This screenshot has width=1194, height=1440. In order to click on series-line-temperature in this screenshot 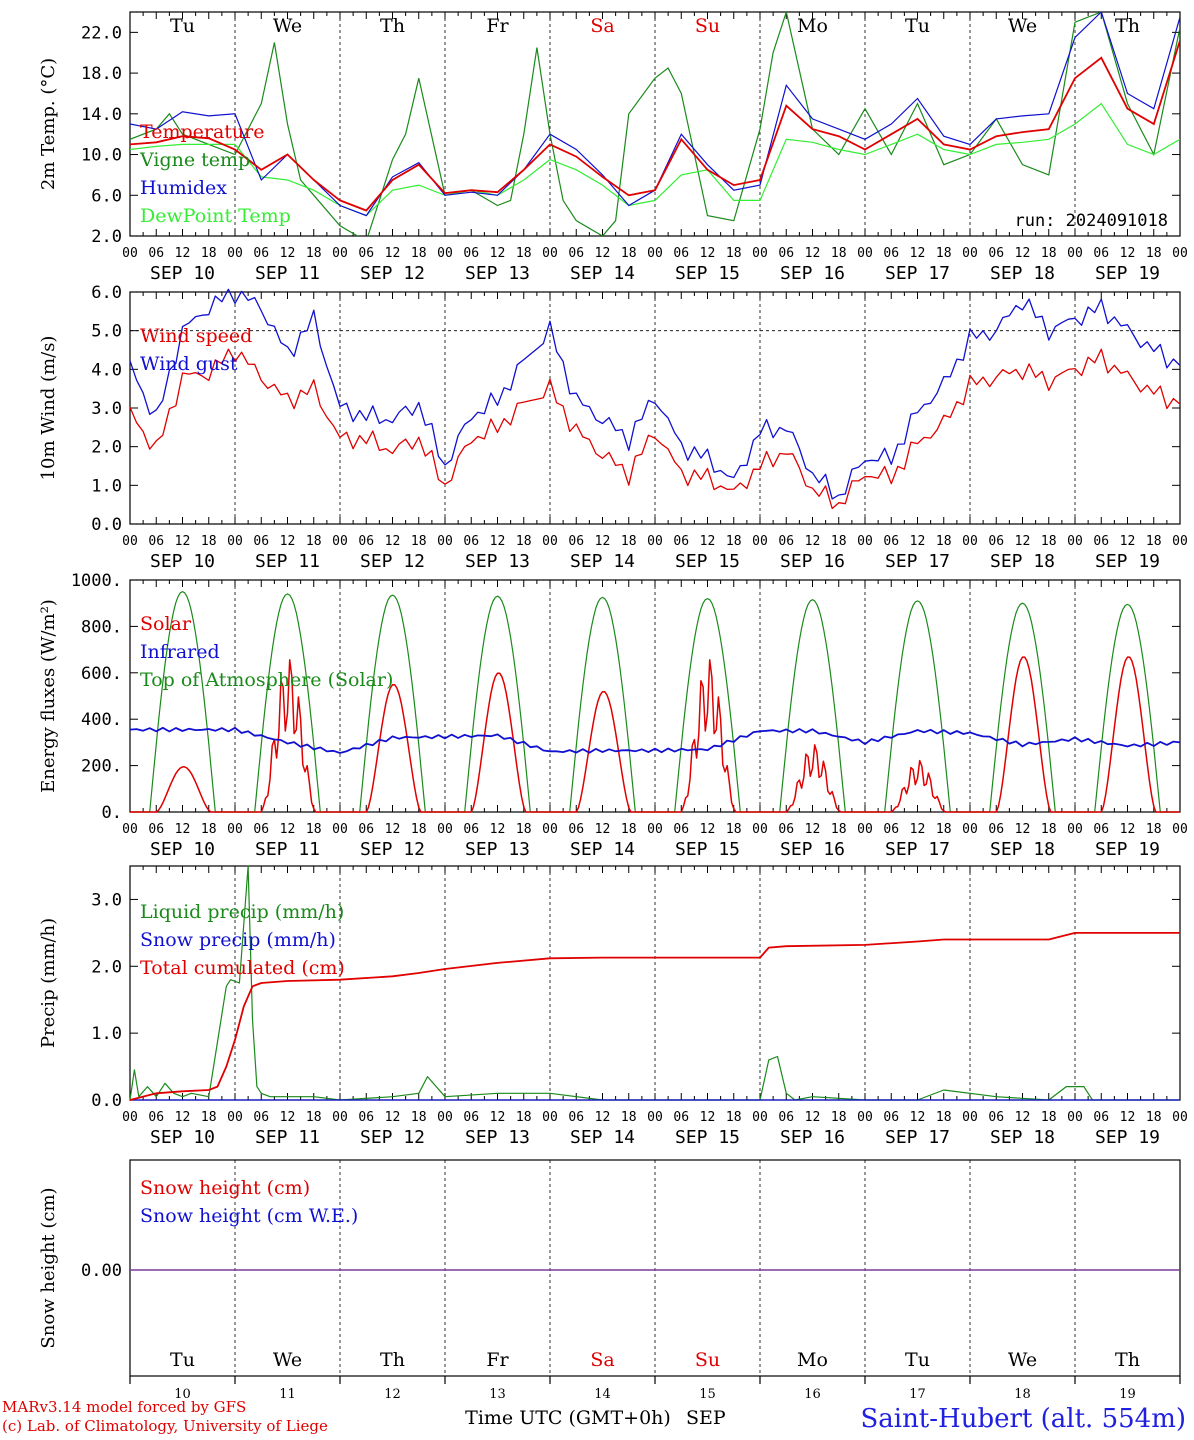, I will do `click(655, 126)`.